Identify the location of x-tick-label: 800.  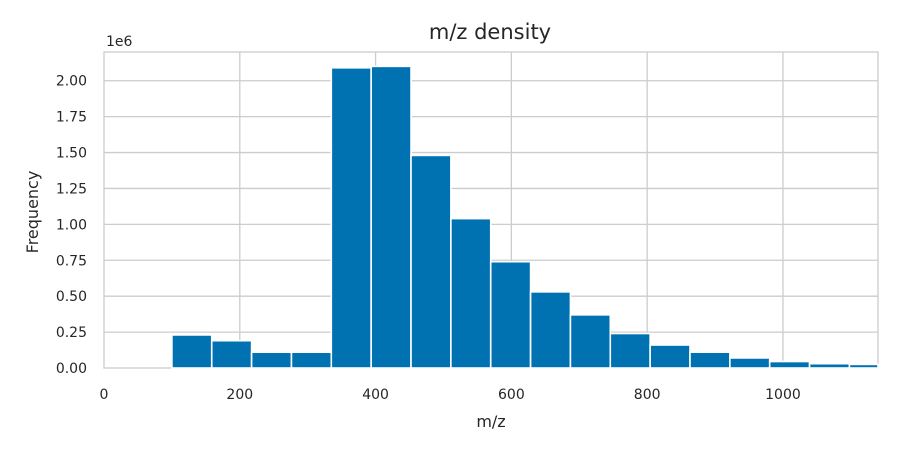
(647, 395).